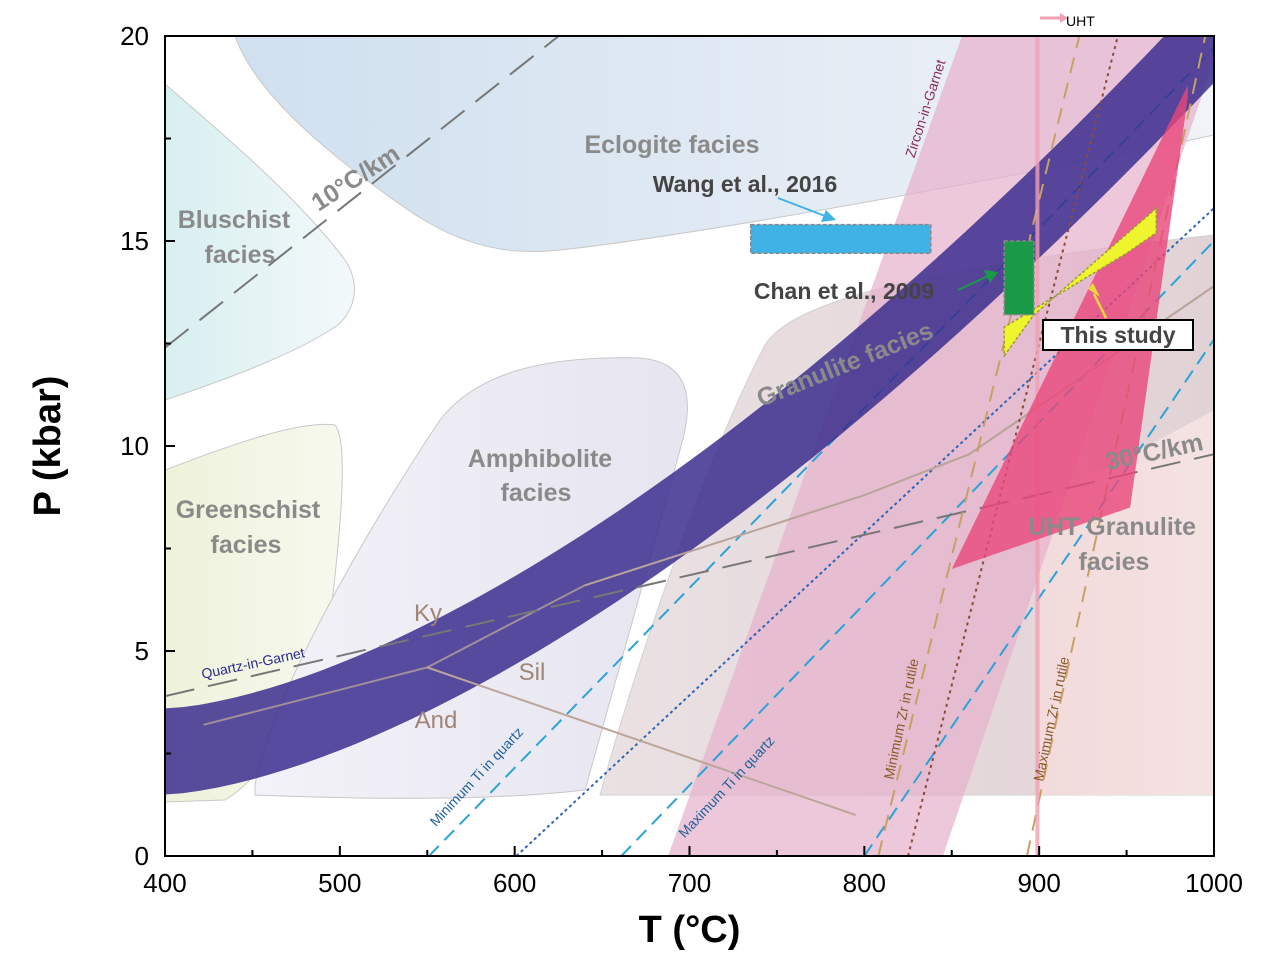  What do you see at coordinates (671, 145) in the screenshot?
I see `eclogite-label: Eclogite facies` at bounding box center [671, 145].